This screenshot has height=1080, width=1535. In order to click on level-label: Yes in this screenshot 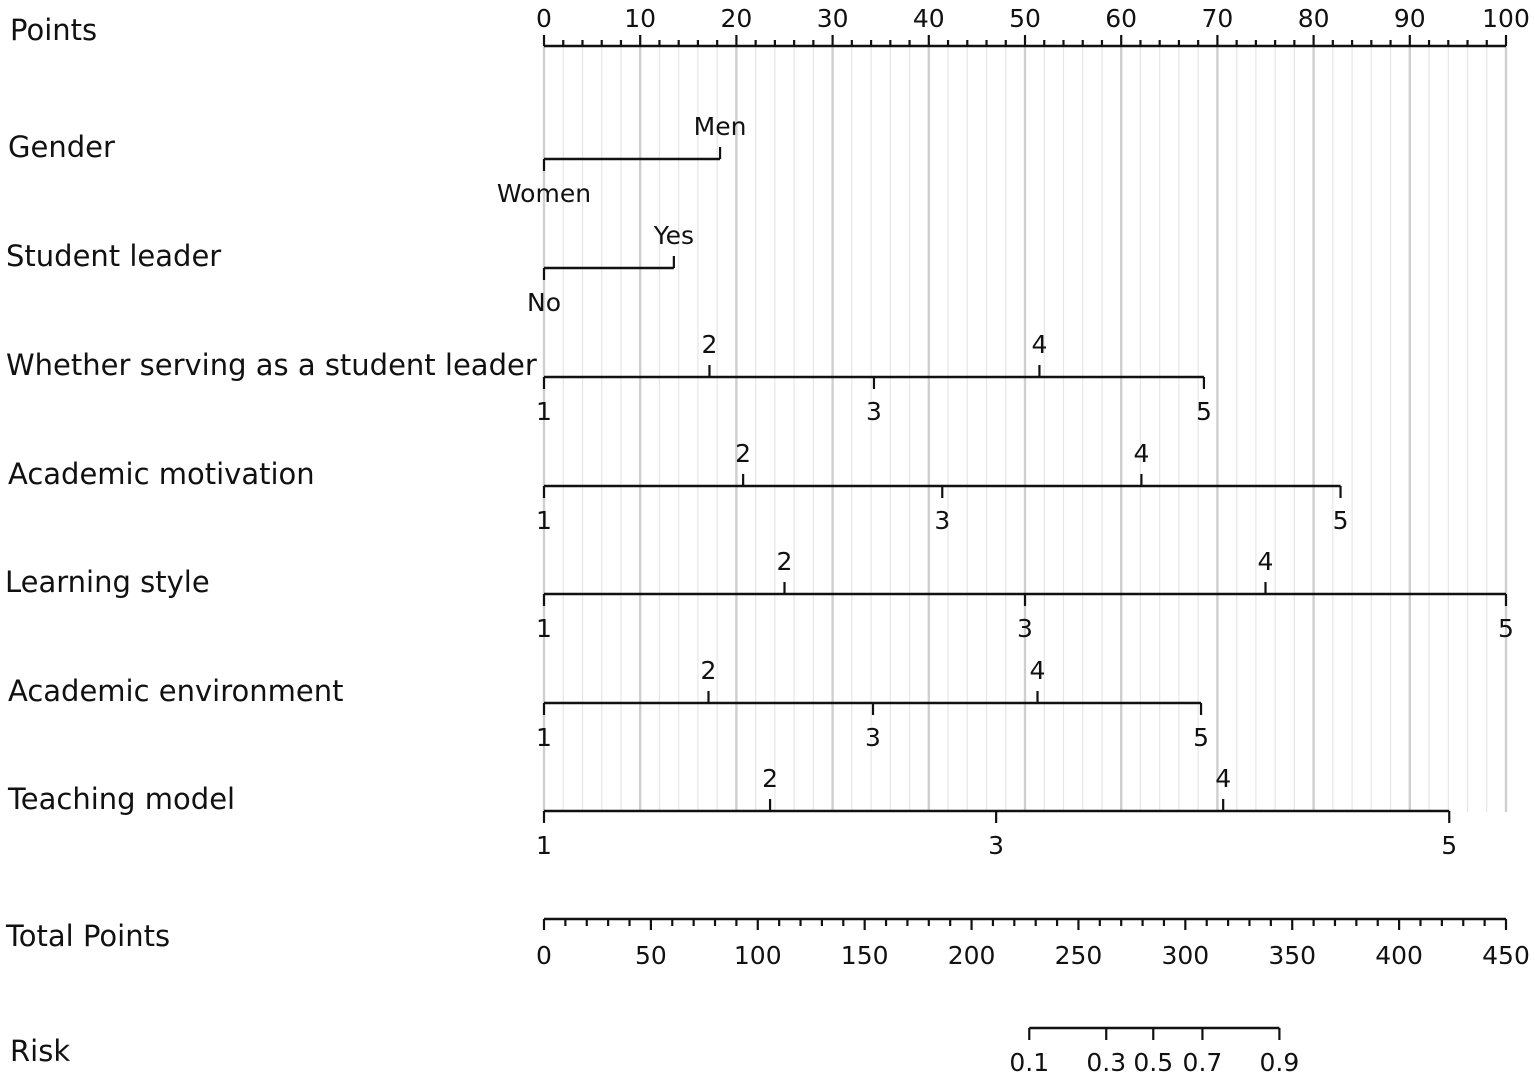, I will do `click(673, 235)`.